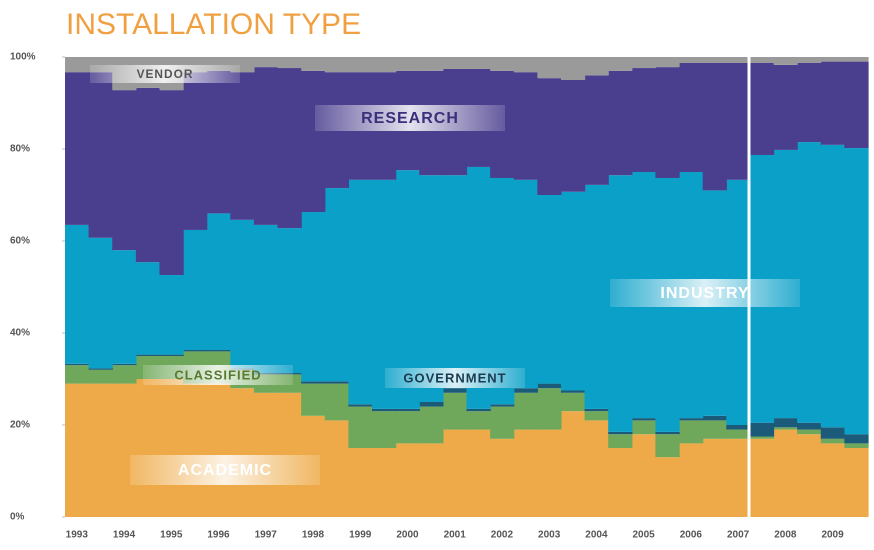 This screenshot has width=874, height=550. I want to click on x-tick-label: 1994, so click(124, 535).